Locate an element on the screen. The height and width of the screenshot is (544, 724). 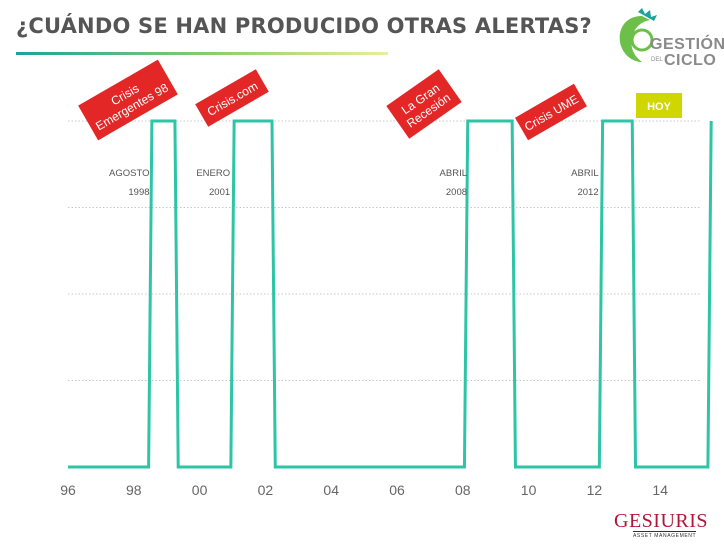
annotation-month: ENERO is located at coordinates (213, 173).